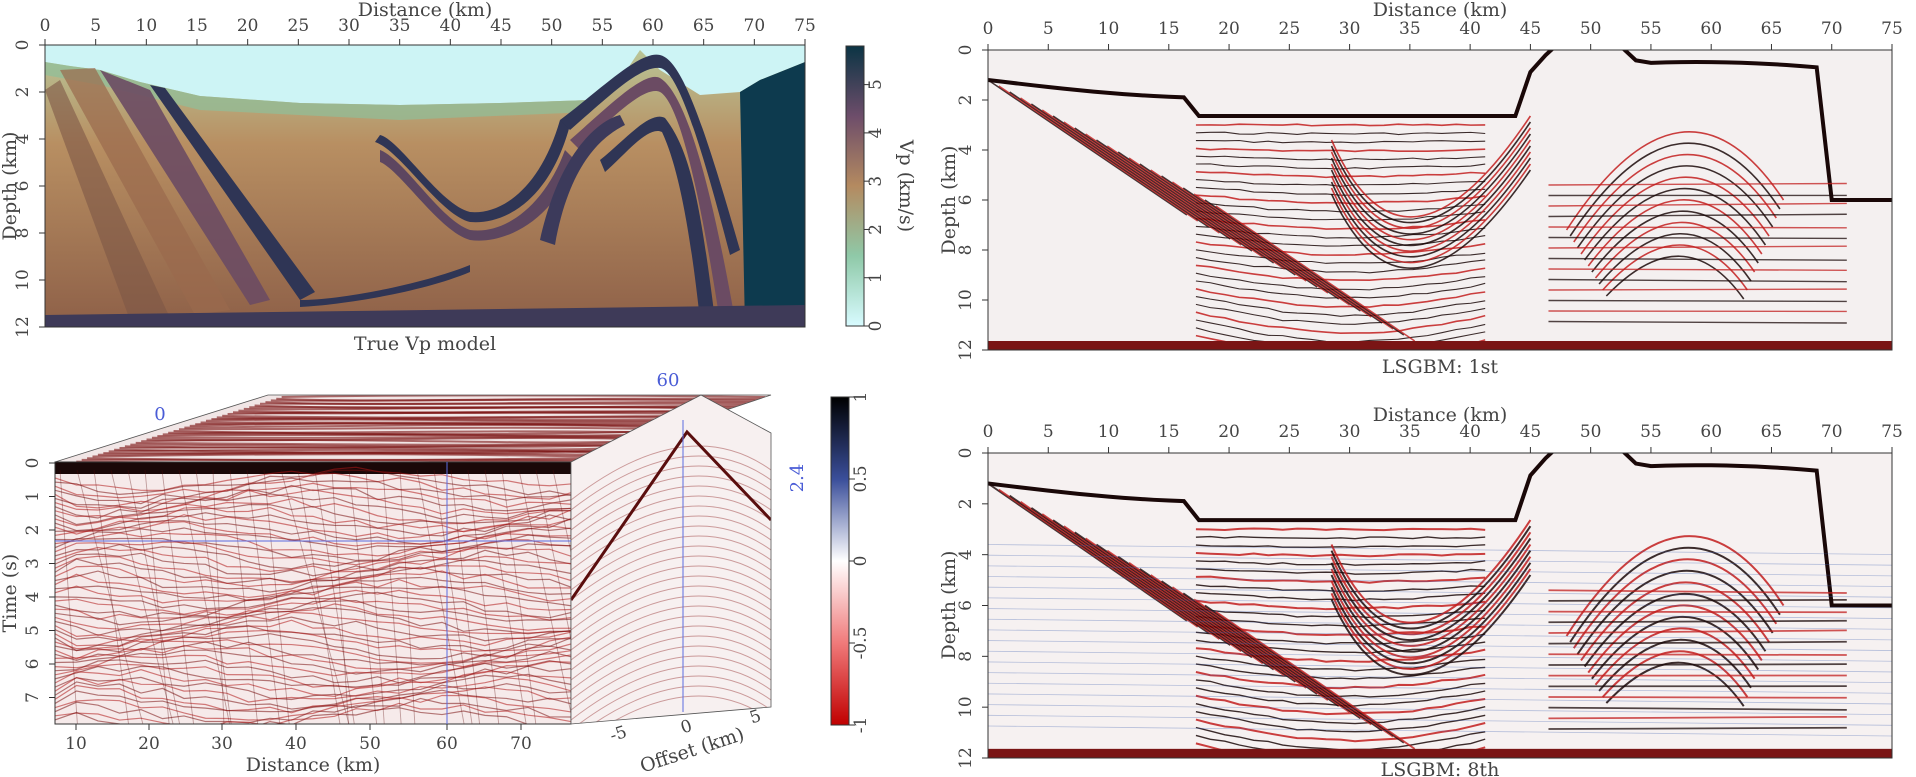  Describe the element at coordinates (1531, 29) in the screenshot. I see `l1-x-tick: 45` at that location.